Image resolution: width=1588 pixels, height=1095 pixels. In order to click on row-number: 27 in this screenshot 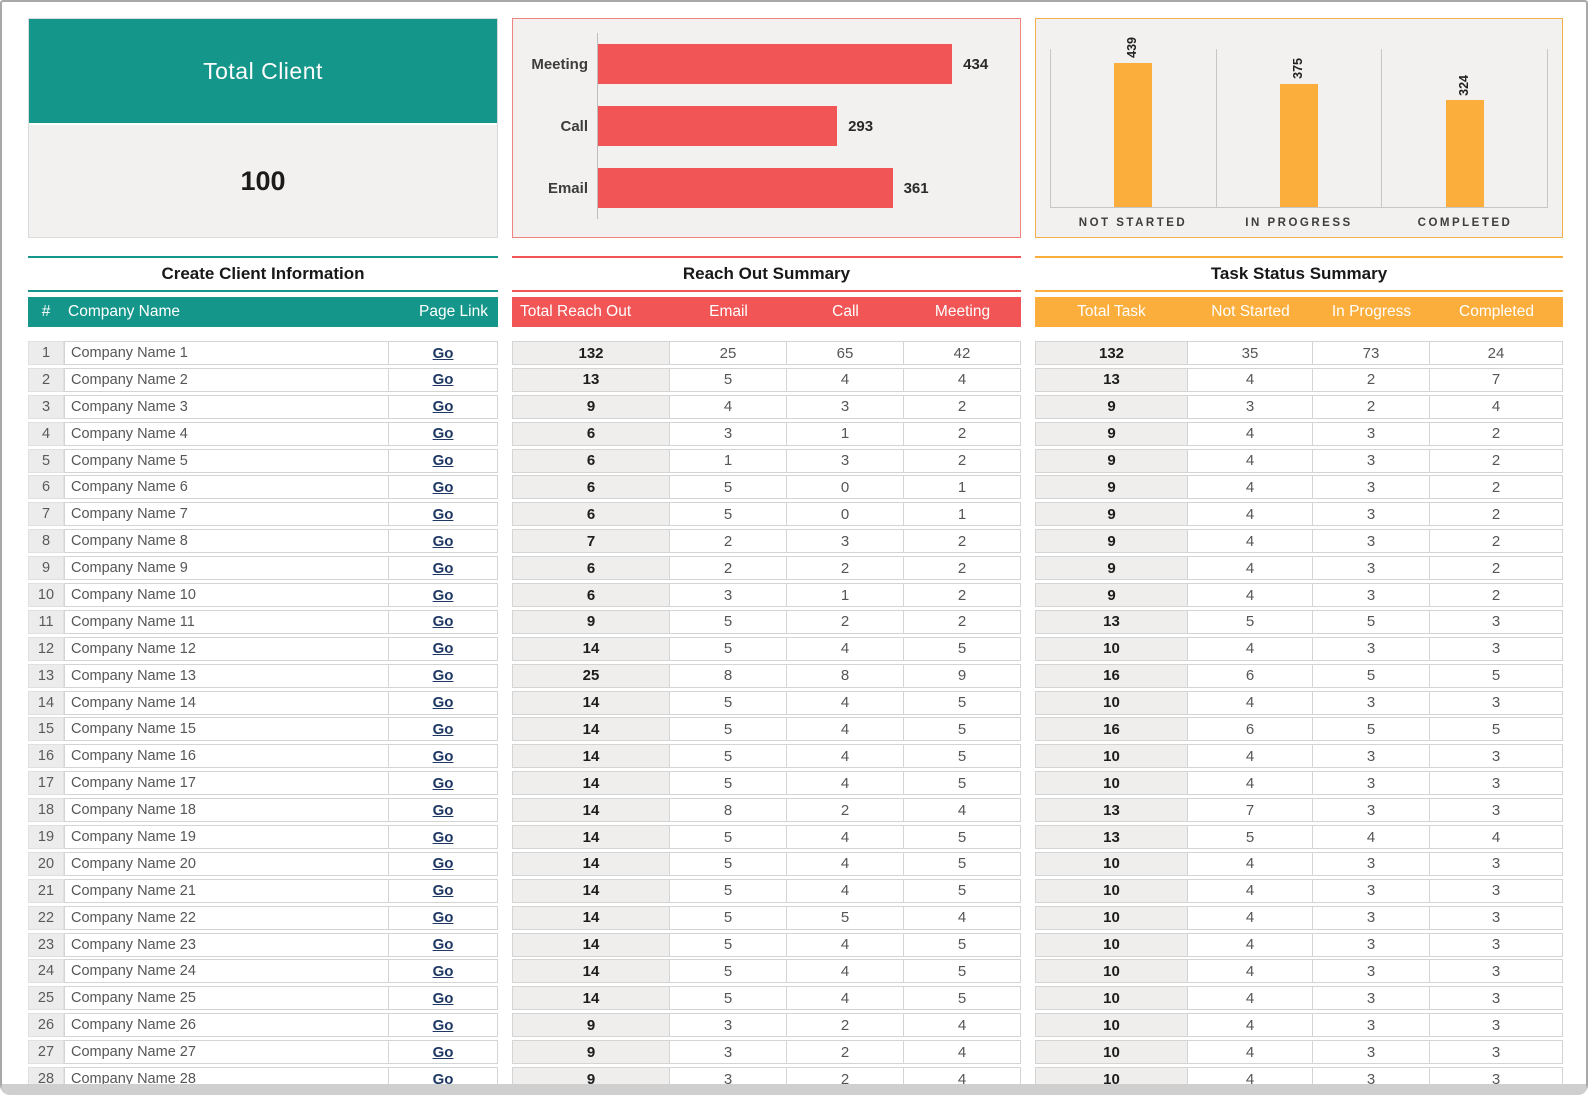, I will do `click(46, 1052)`.